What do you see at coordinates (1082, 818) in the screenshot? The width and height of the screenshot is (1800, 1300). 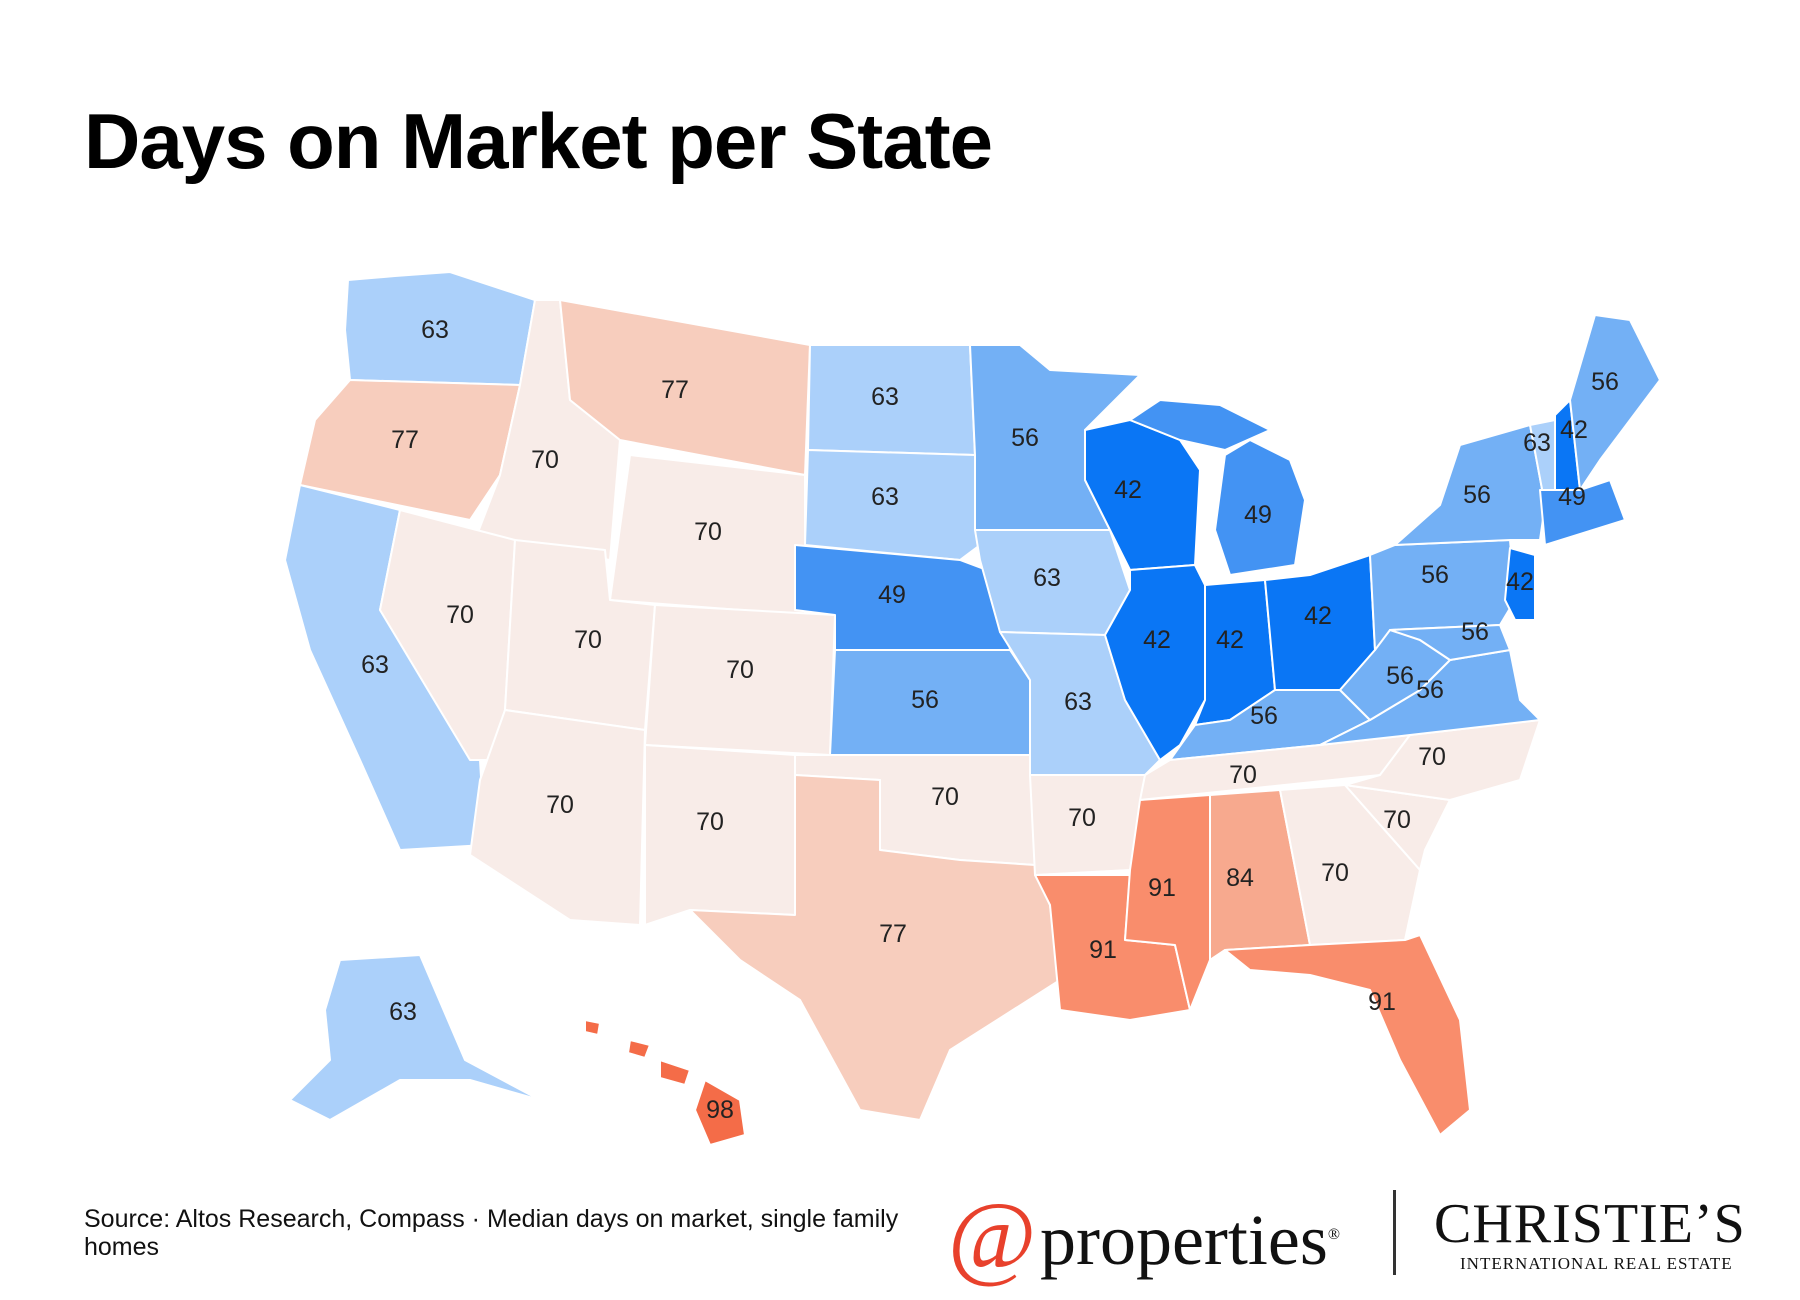 I see `label-ar: 70` at bounding box center [1082, 818].